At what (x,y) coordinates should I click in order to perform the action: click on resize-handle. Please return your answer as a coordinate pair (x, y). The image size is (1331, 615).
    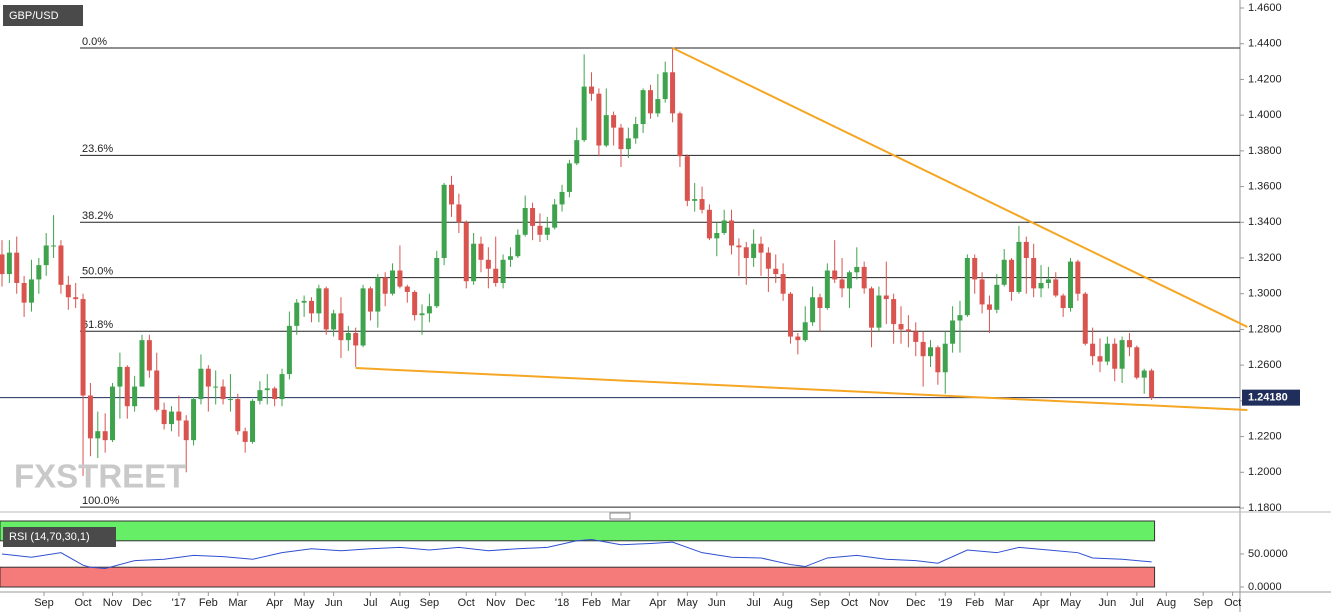
    Looking at the image, I should click on (620, 516).